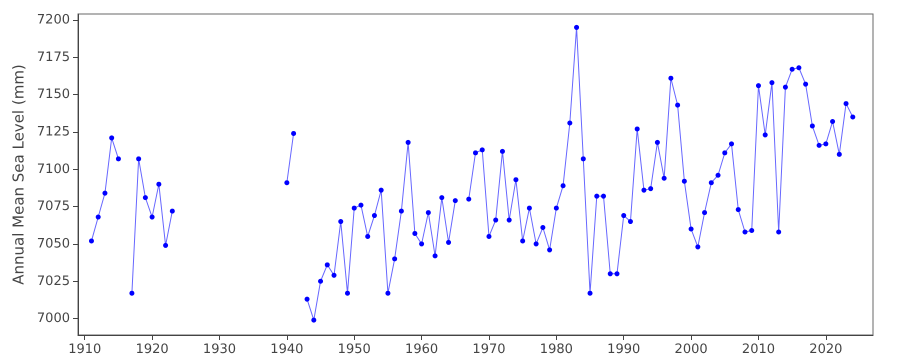 The width and height of the screenshot is (900, 360). I want to click on y-tick-label: 7025, so click(53, 281).